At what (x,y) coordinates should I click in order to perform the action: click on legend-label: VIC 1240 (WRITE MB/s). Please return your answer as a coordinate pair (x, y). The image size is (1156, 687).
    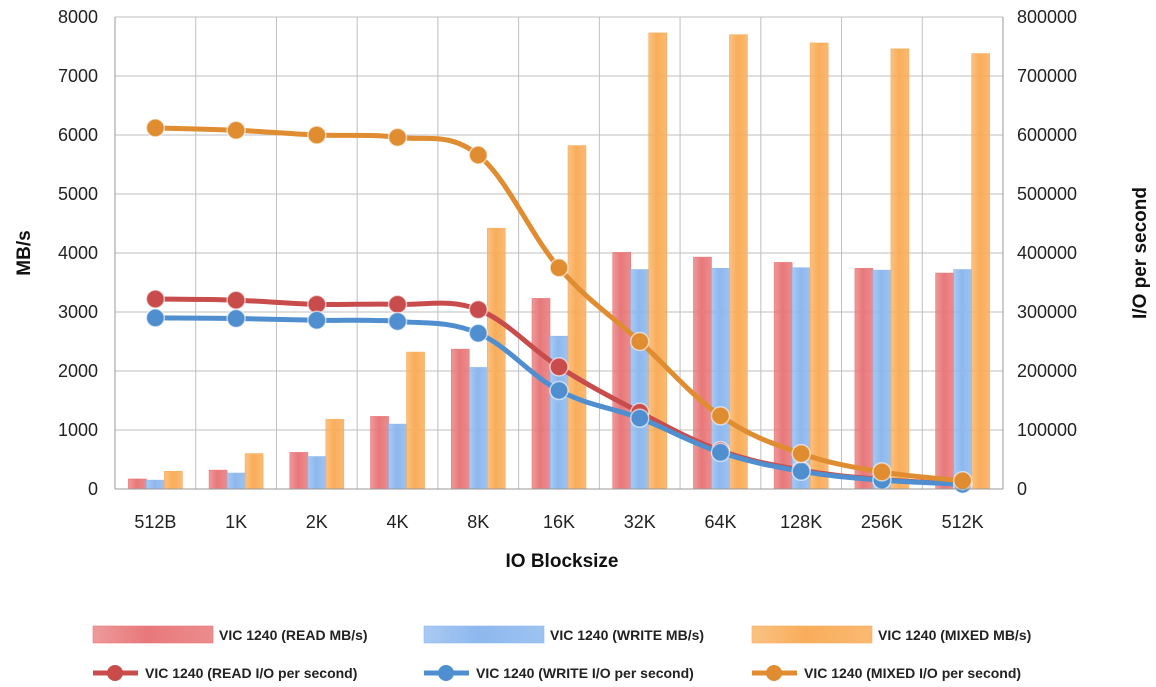
    Looking at the image, I should click on (627, 635).